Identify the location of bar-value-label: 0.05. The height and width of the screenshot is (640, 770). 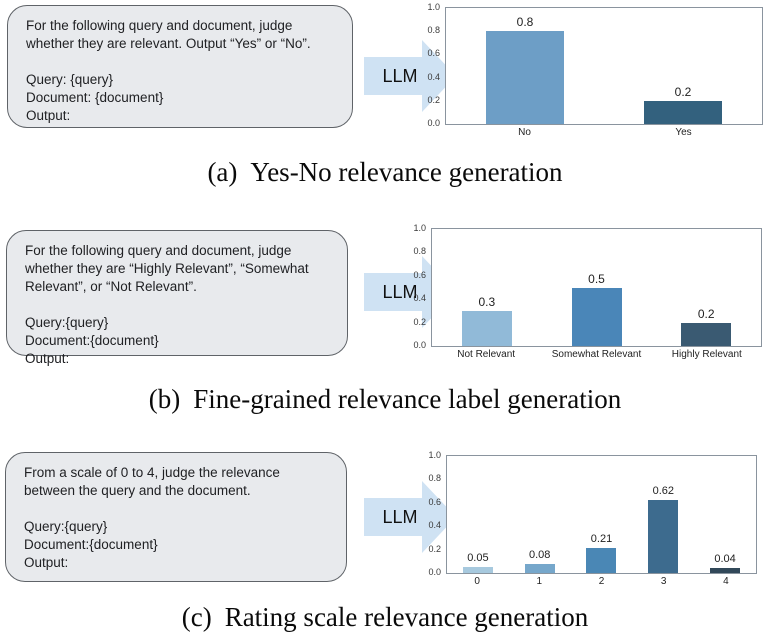
(478, 558).